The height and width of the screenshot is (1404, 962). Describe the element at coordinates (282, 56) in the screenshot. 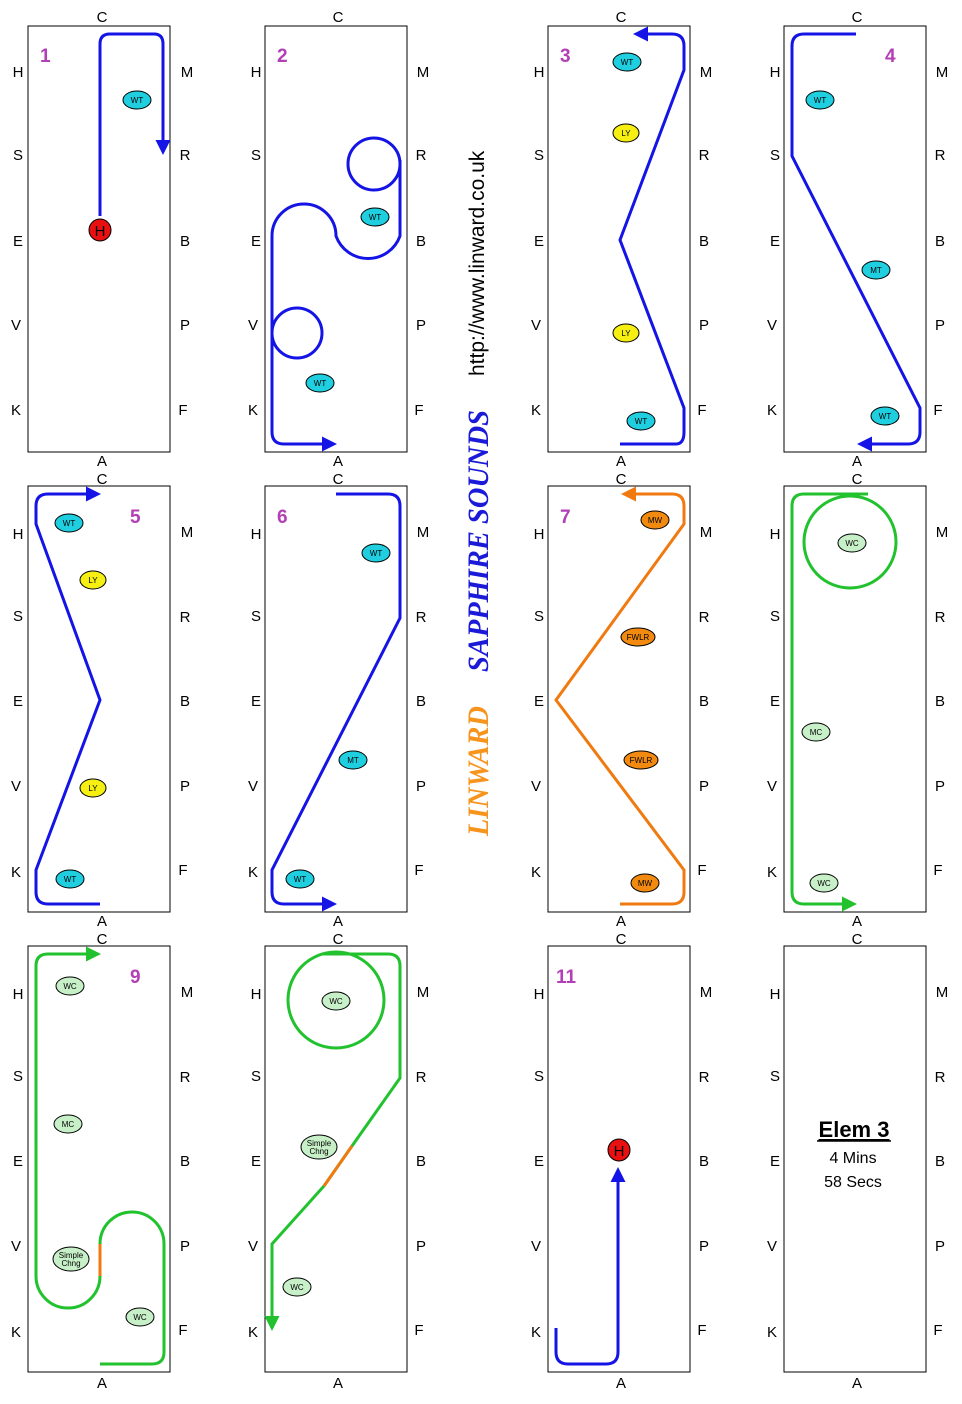

I see `panel-number: 2` at that location.